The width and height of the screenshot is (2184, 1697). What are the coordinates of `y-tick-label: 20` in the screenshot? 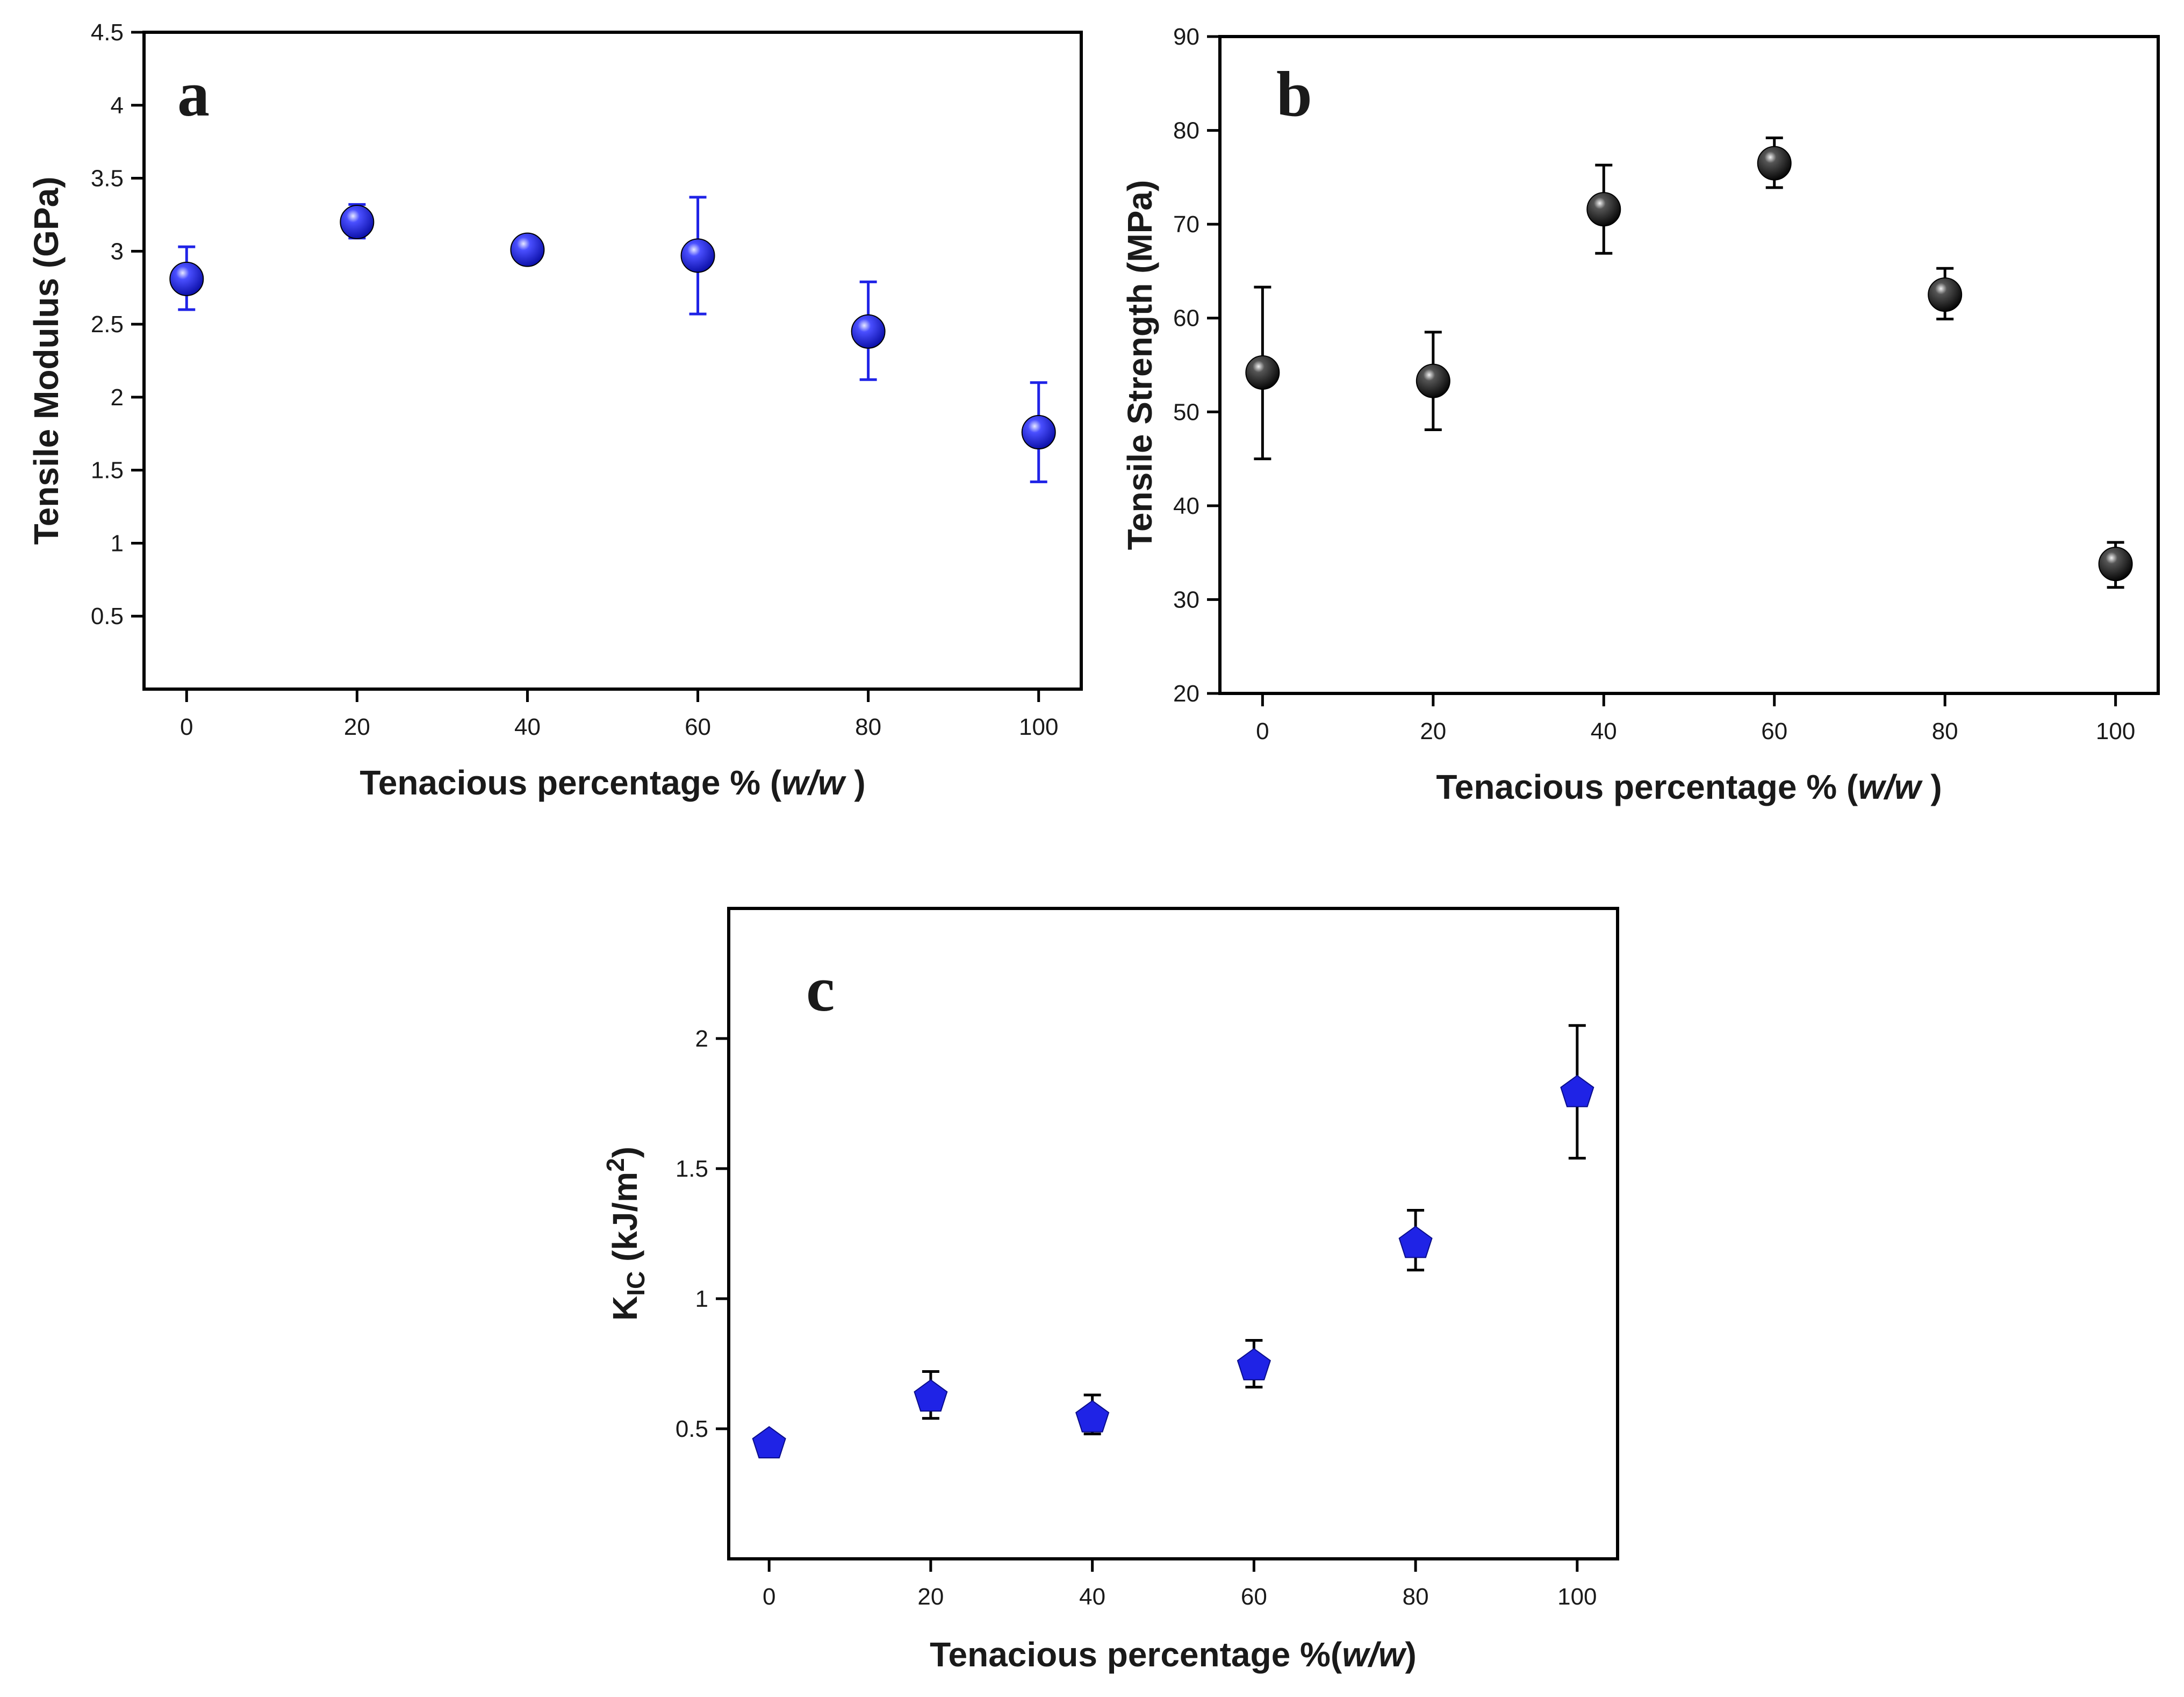 It's located at (1186, 694).